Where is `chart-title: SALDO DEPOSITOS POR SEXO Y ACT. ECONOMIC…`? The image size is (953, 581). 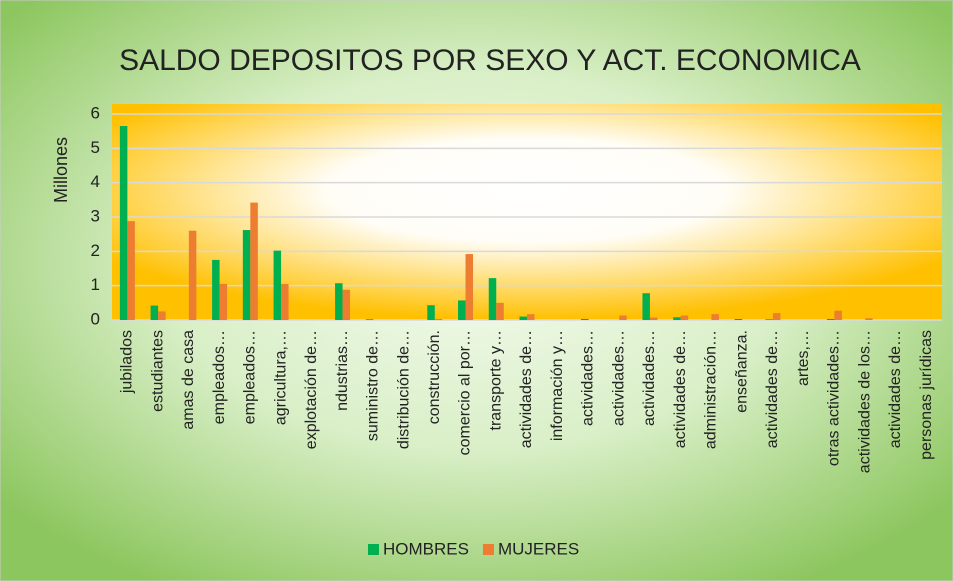 chart-title: SALDO DEPOSITOS POR SEXO Y ACT. ECONOMIC… is located at coordinates (490, 60).